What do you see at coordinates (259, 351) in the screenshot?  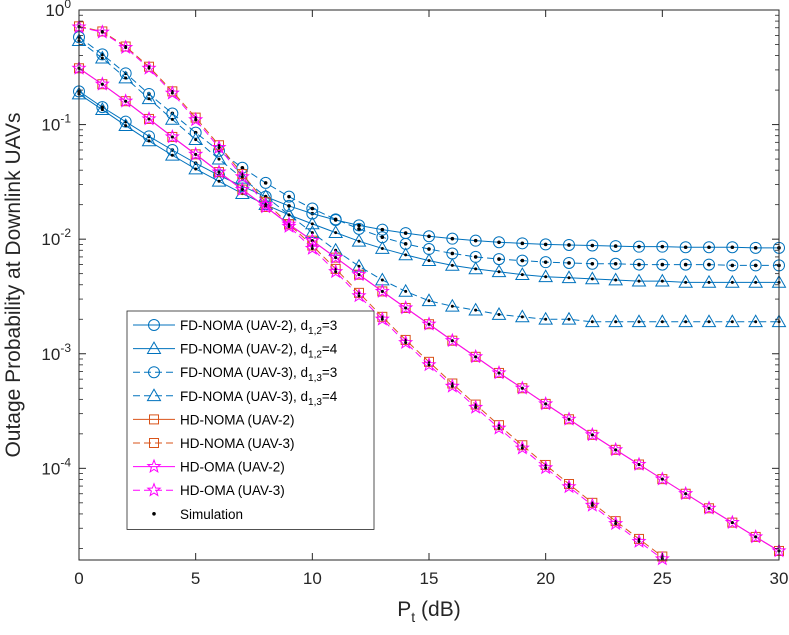 I see `legend-label: FD-NOMA (UAV-2), d1,2=4` at bounding box center [259, 351].